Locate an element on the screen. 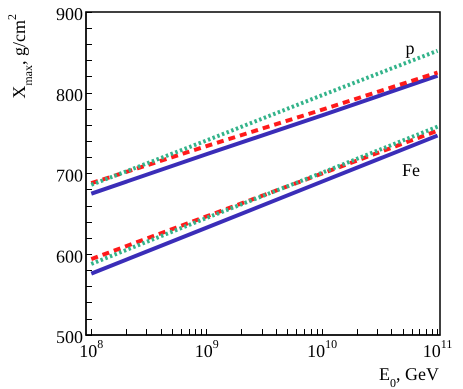 The image size is (463, 389). y-tick-label: 600 is located at coordinates (69, 256).